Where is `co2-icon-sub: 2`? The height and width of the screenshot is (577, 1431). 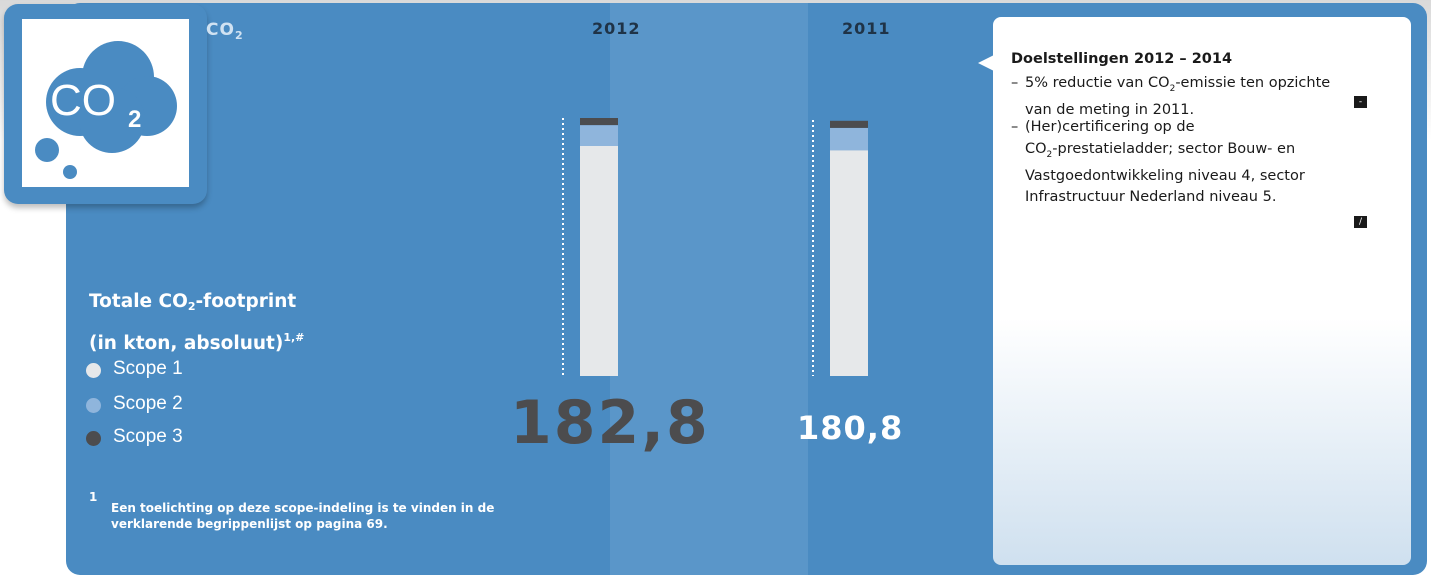 co2-icon-sub: 2 is located at coordinates (134, 119).